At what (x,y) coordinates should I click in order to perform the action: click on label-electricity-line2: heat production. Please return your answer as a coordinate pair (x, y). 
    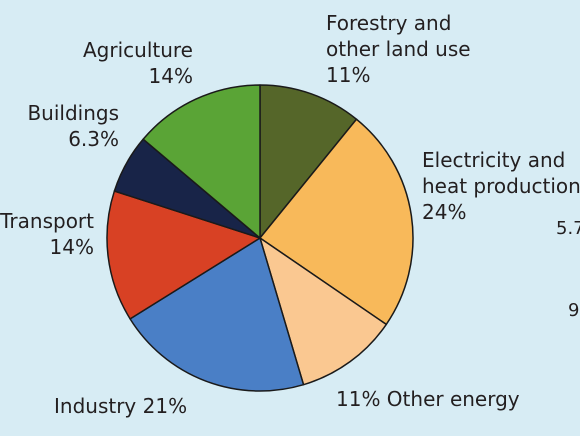
    Looking at the image, I should click on (501, 186).